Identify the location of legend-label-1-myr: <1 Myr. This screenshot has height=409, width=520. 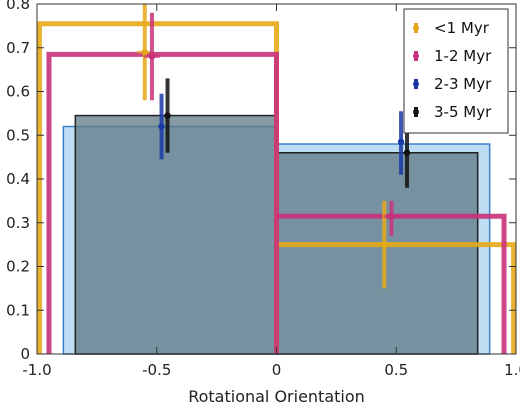
(462, 28).